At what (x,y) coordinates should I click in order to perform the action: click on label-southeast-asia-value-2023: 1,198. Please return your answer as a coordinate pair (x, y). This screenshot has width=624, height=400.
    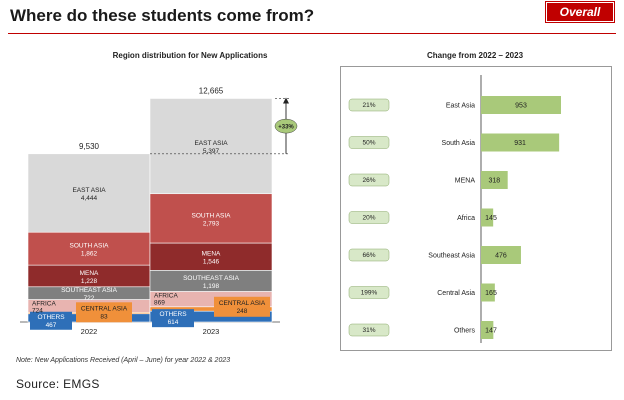
    Looking at the image, I should click on (211, 286).